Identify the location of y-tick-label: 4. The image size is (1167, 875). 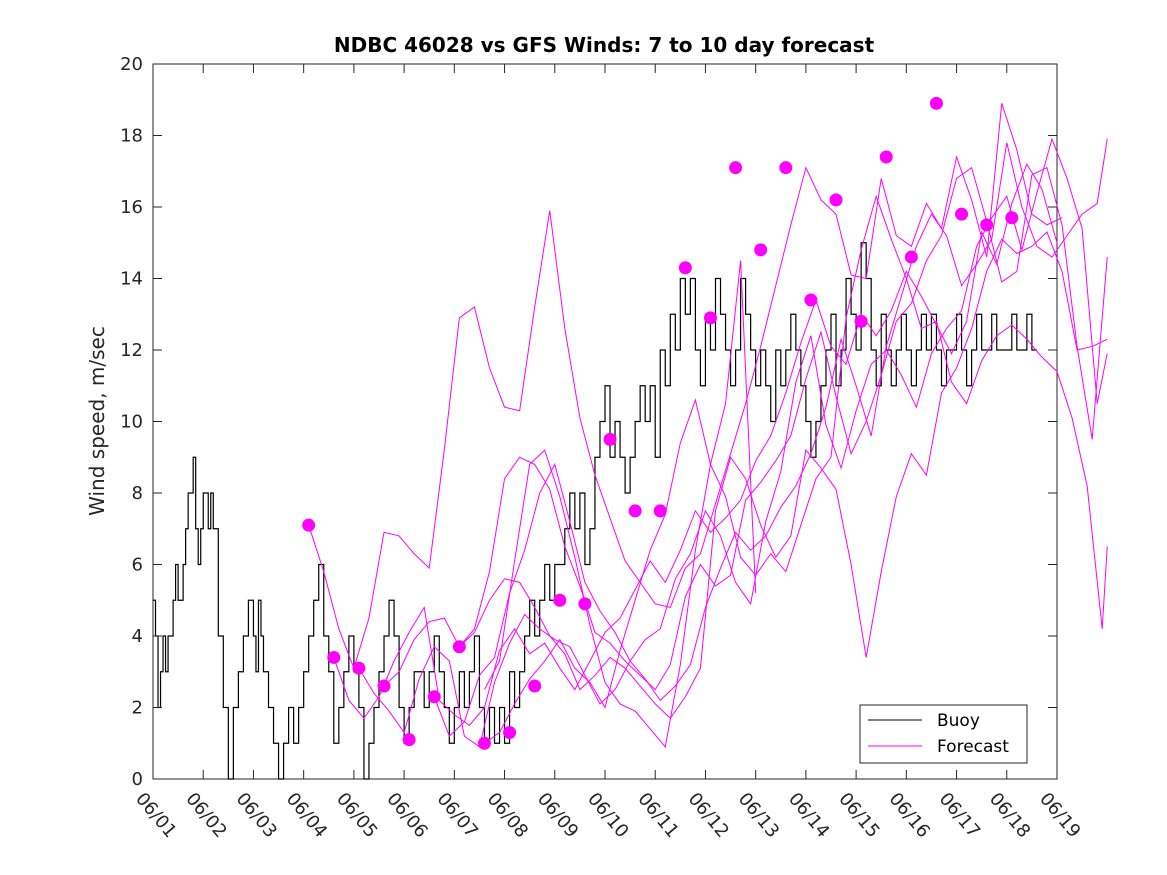
(137, 636).